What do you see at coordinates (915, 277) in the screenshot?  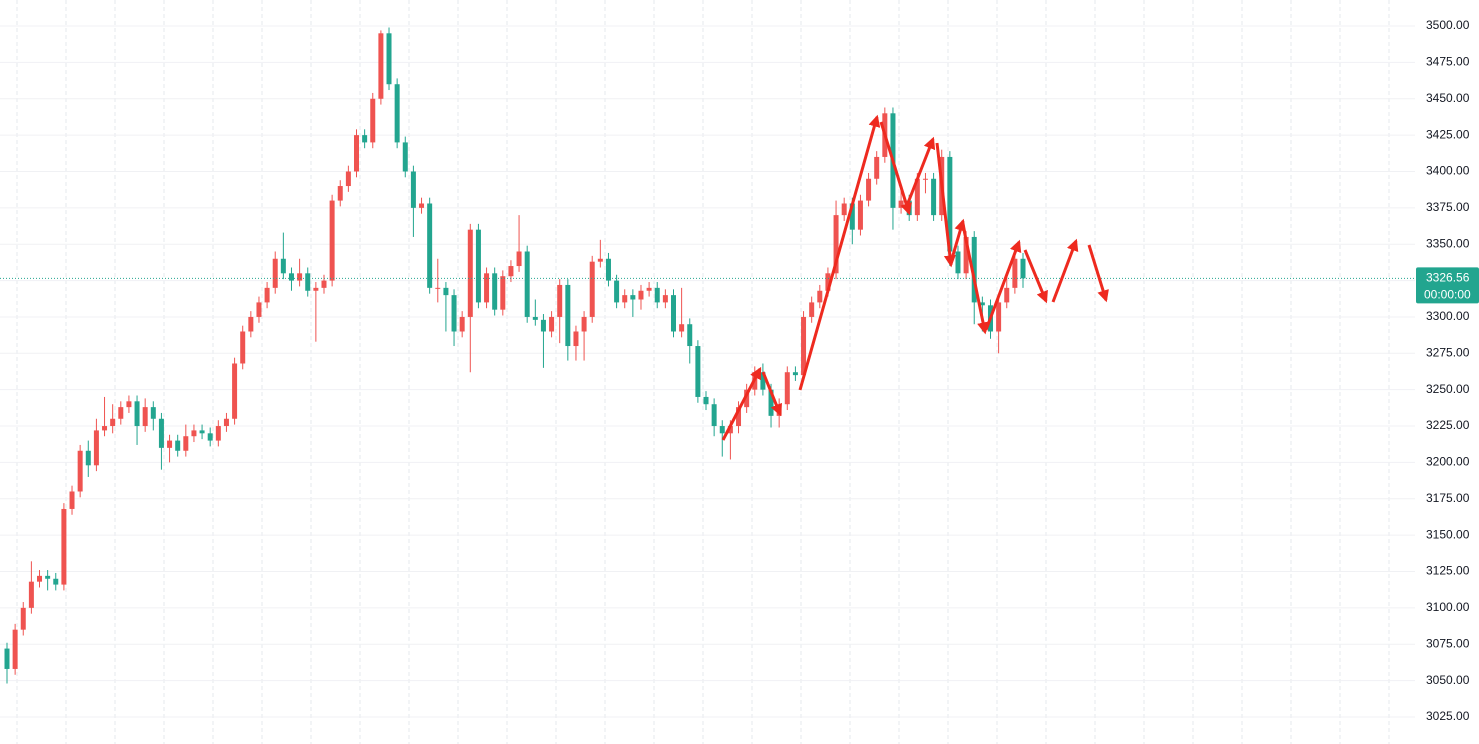 I see `annotation-arrows` at bounding box center [915, 277].